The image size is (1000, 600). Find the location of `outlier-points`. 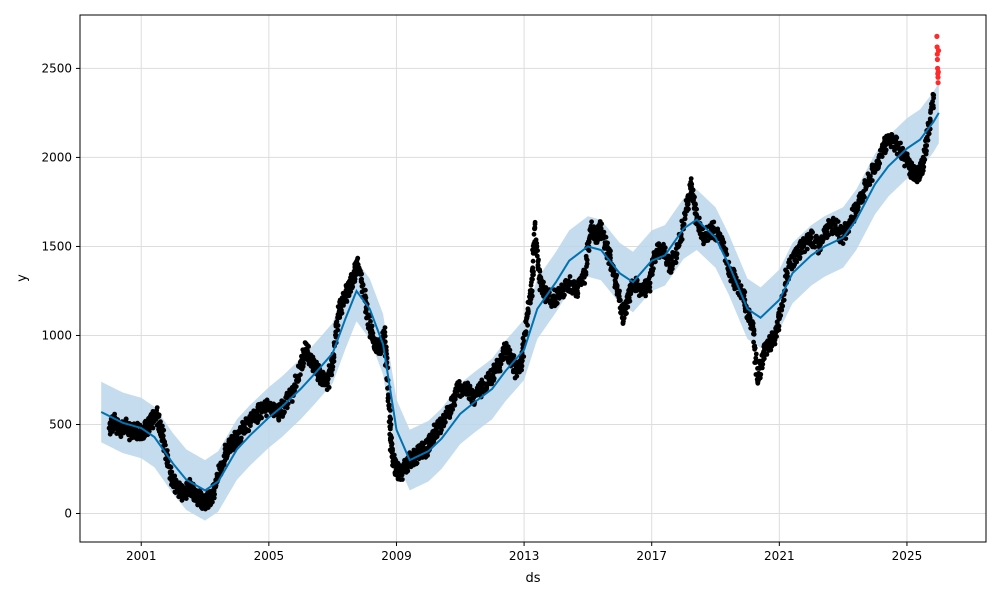

outlier-points is located at coordinates (938, 59).